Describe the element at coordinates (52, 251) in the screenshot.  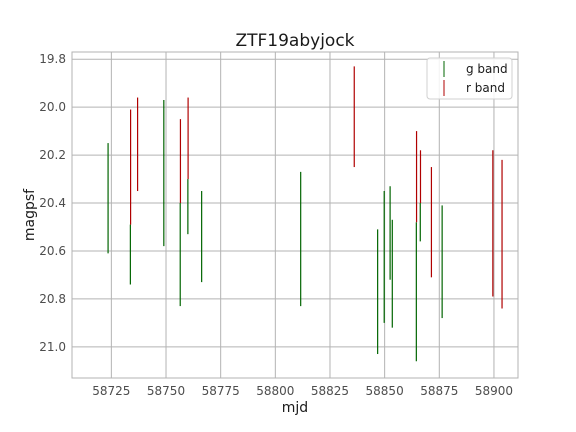
I see `y-tick-label: 20.6` at that location.